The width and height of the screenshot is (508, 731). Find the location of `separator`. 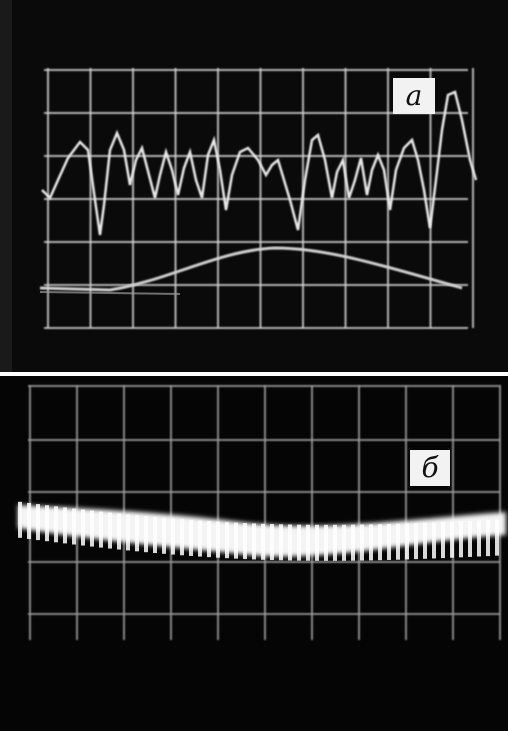

separator is located at coordinates (254, 374).